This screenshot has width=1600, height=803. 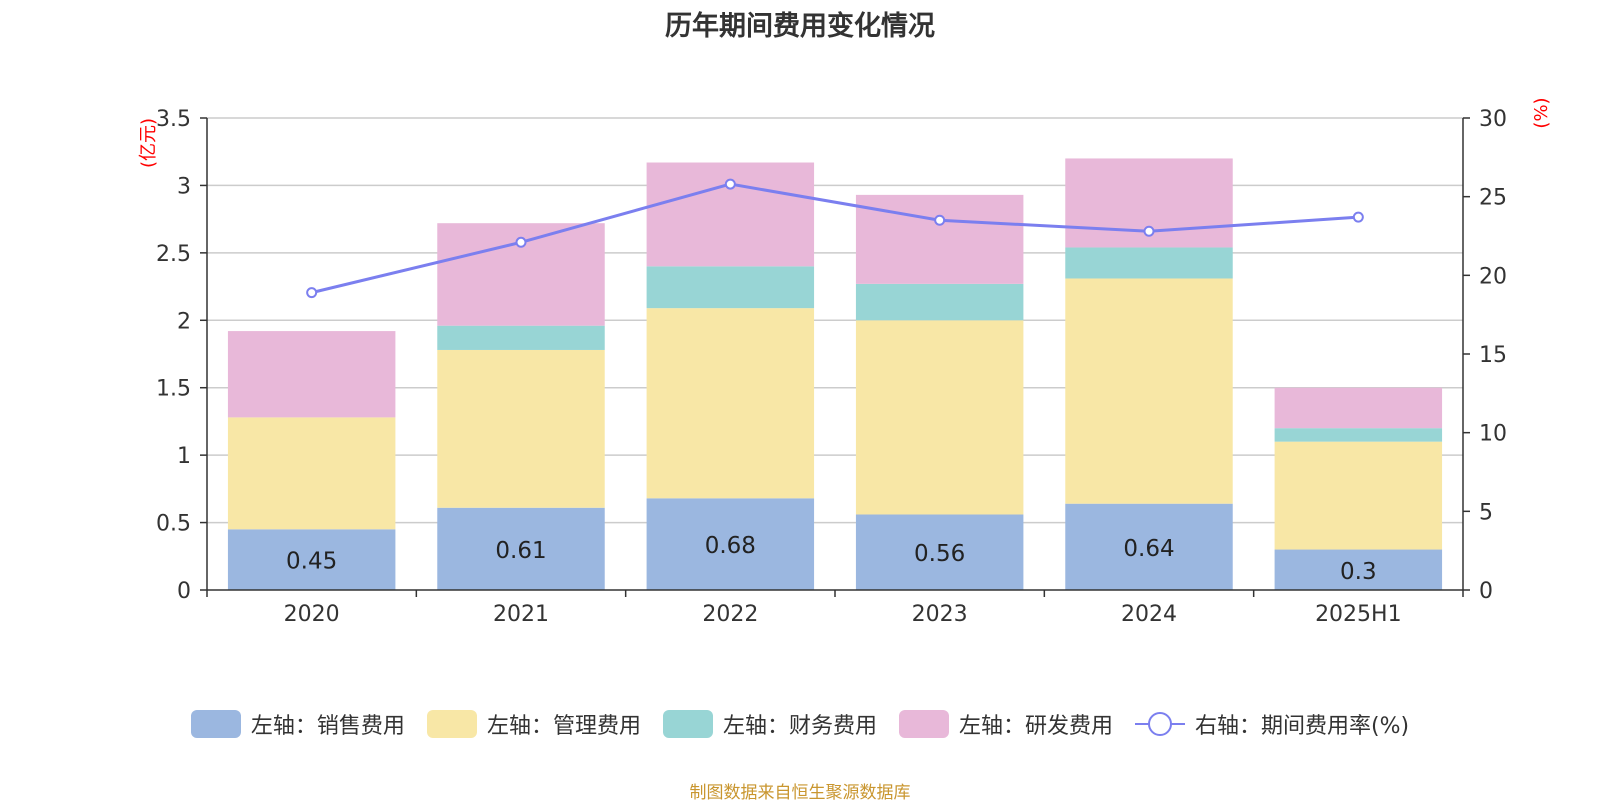 I want to click on left-axis-tick-label: 0.5, so click(x=173, y=524).